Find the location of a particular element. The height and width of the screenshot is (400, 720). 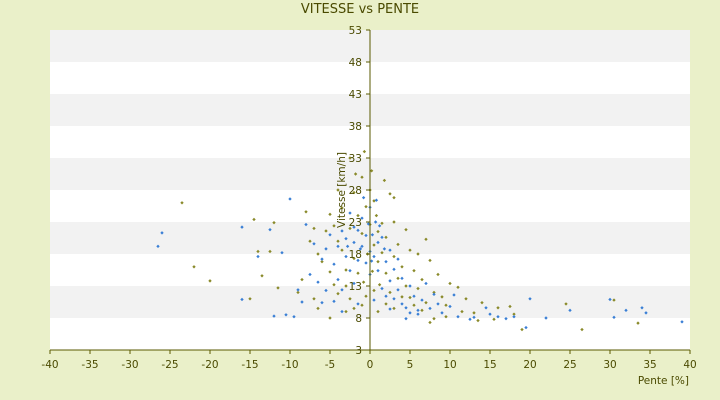

y-tick-label: 8 is located at coordinates (358, 319).